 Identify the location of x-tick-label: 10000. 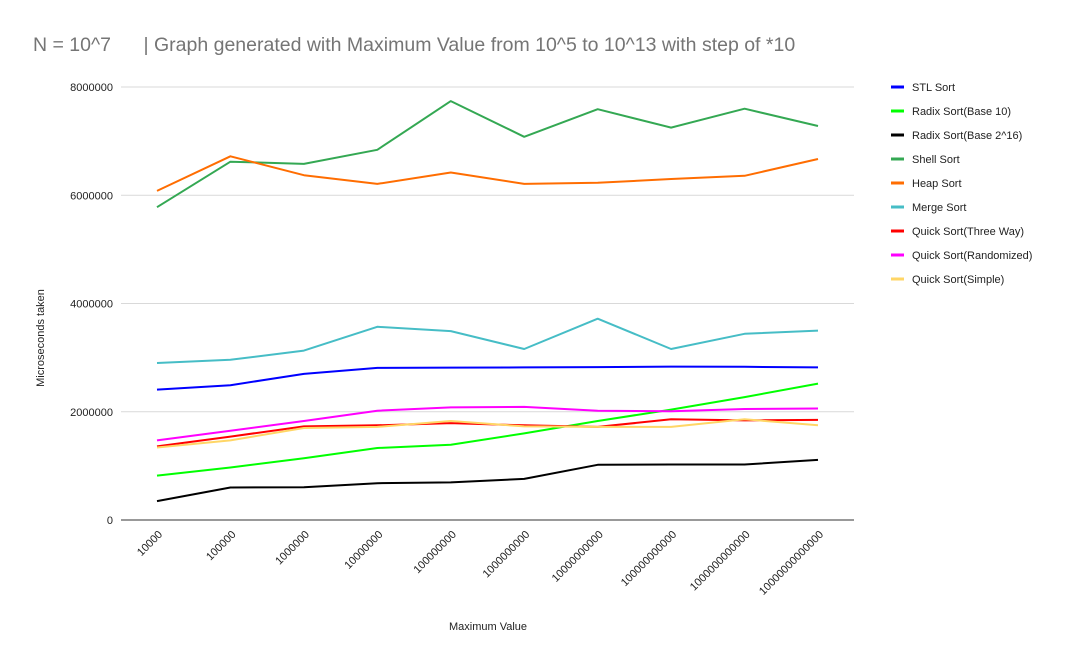
(150, 544).